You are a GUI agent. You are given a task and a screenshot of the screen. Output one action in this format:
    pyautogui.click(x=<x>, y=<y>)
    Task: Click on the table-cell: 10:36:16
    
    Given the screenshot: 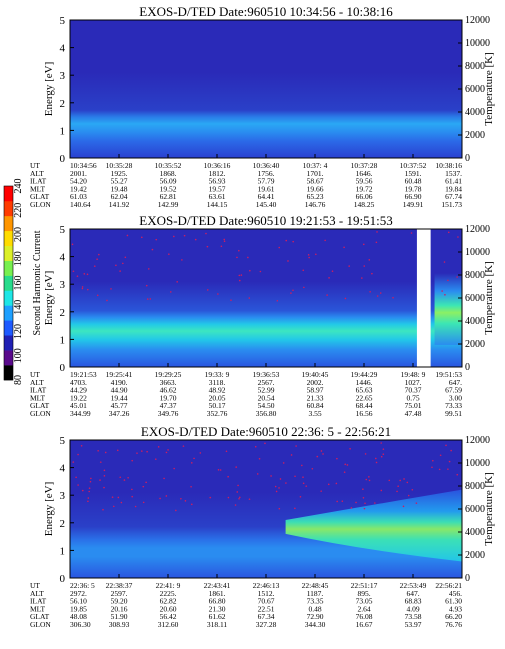 What is the action you would take?
    pyautogui.click(x=217, y=165)
    